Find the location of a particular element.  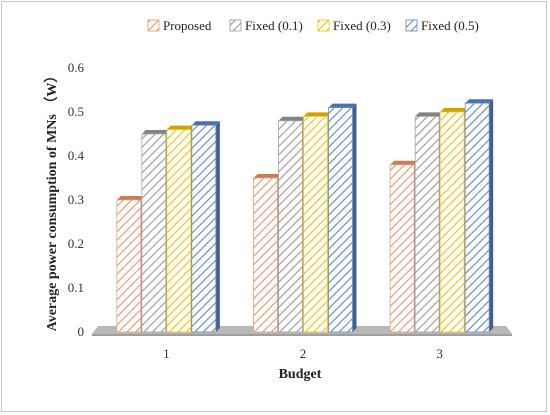

legend-item-proposed: Proposed is located at coordinates (179, 25).